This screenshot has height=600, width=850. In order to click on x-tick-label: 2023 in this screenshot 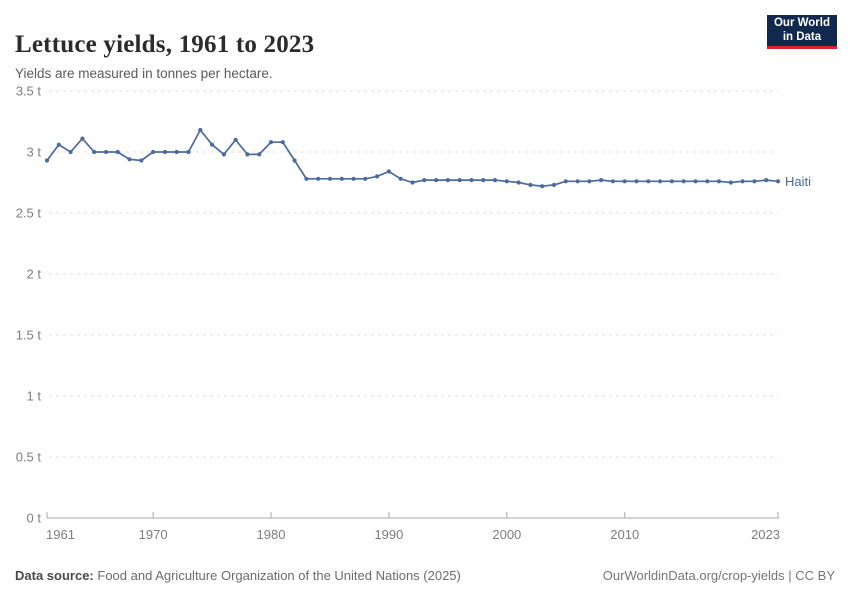, I will do `click(765, 534)`.